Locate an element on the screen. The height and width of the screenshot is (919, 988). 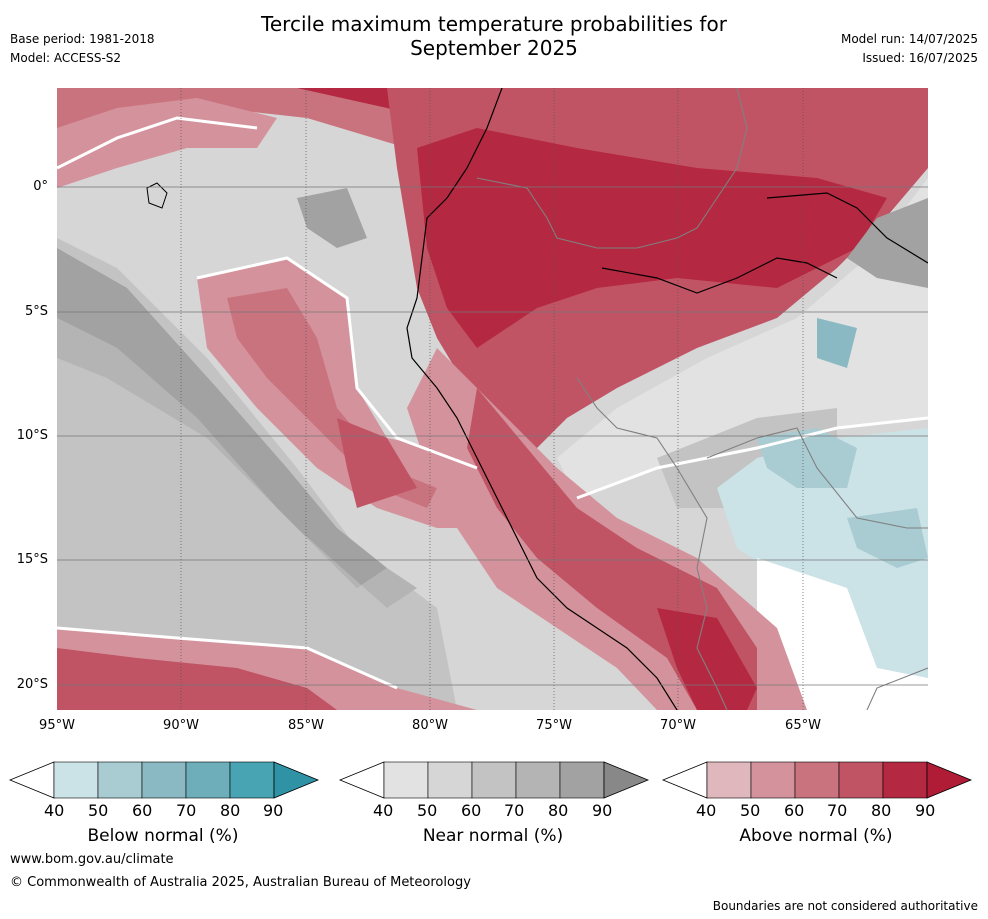
coastline-north is located at coordinates (847, 228).